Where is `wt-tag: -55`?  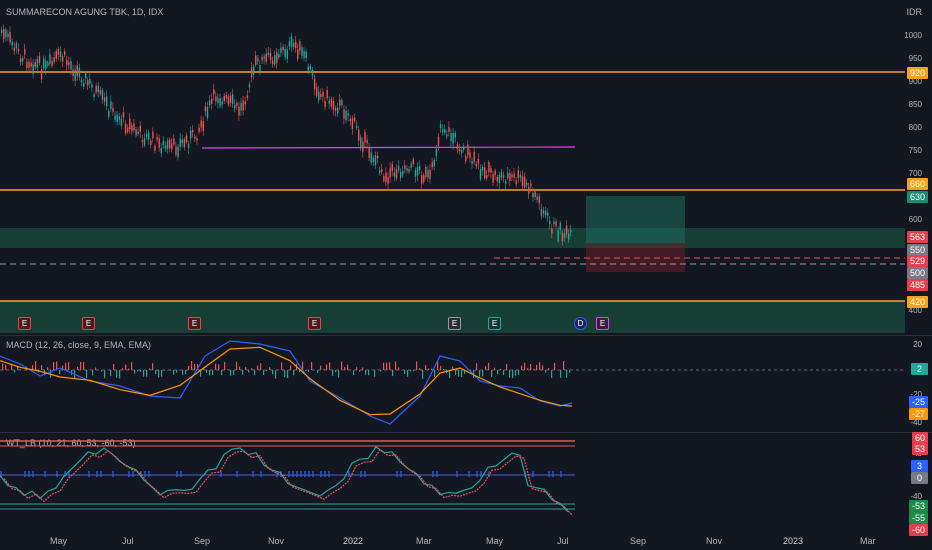 wt-tag: -55 is located at coordinates (918, 518).